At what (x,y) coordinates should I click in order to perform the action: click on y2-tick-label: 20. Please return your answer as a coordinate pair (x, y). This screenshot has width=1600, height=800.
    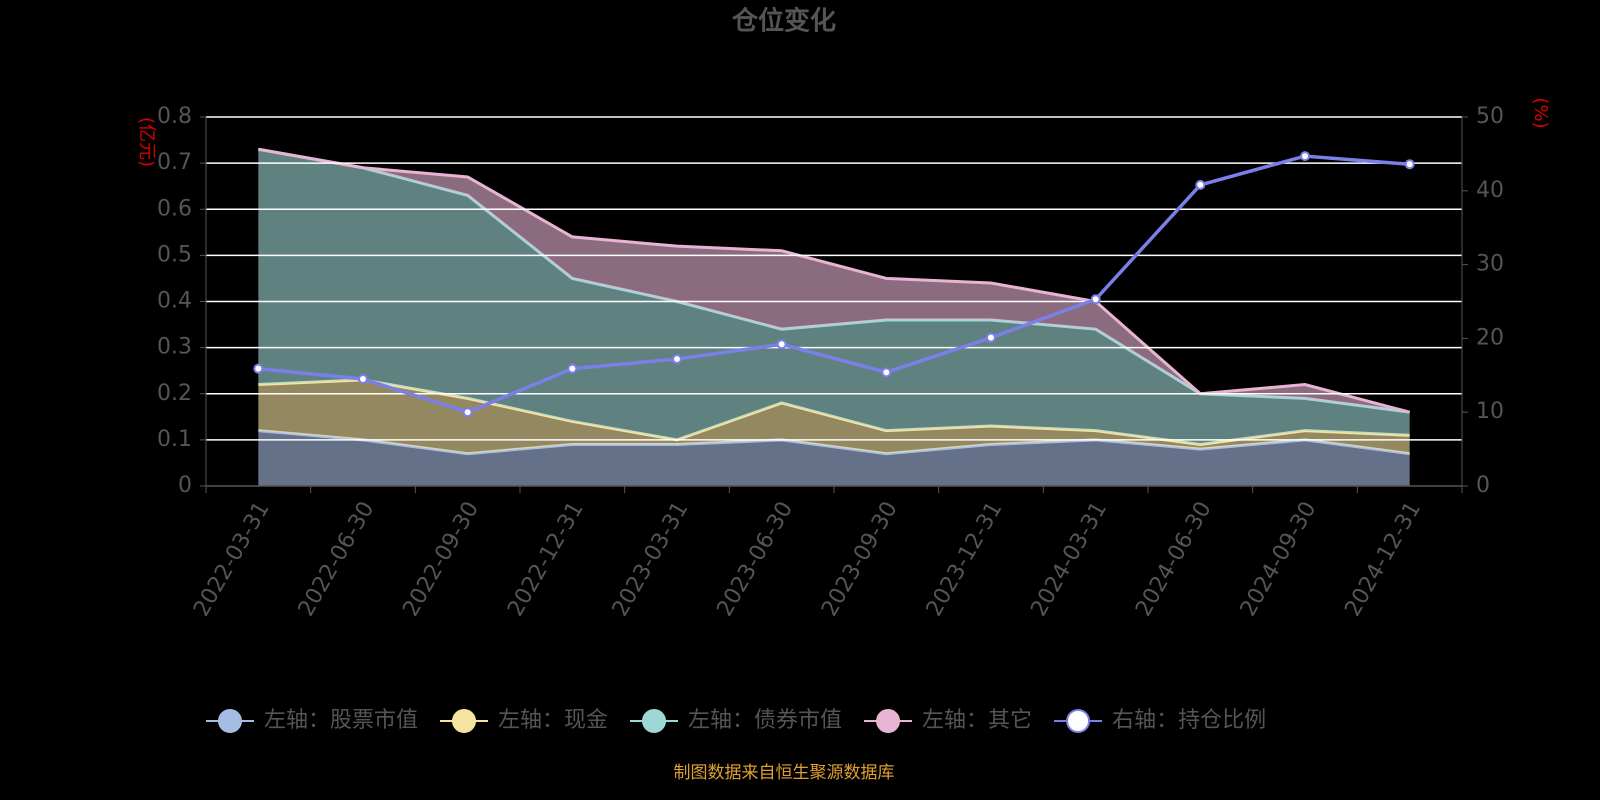
    Looking at the image, I should click on (1490, 337).